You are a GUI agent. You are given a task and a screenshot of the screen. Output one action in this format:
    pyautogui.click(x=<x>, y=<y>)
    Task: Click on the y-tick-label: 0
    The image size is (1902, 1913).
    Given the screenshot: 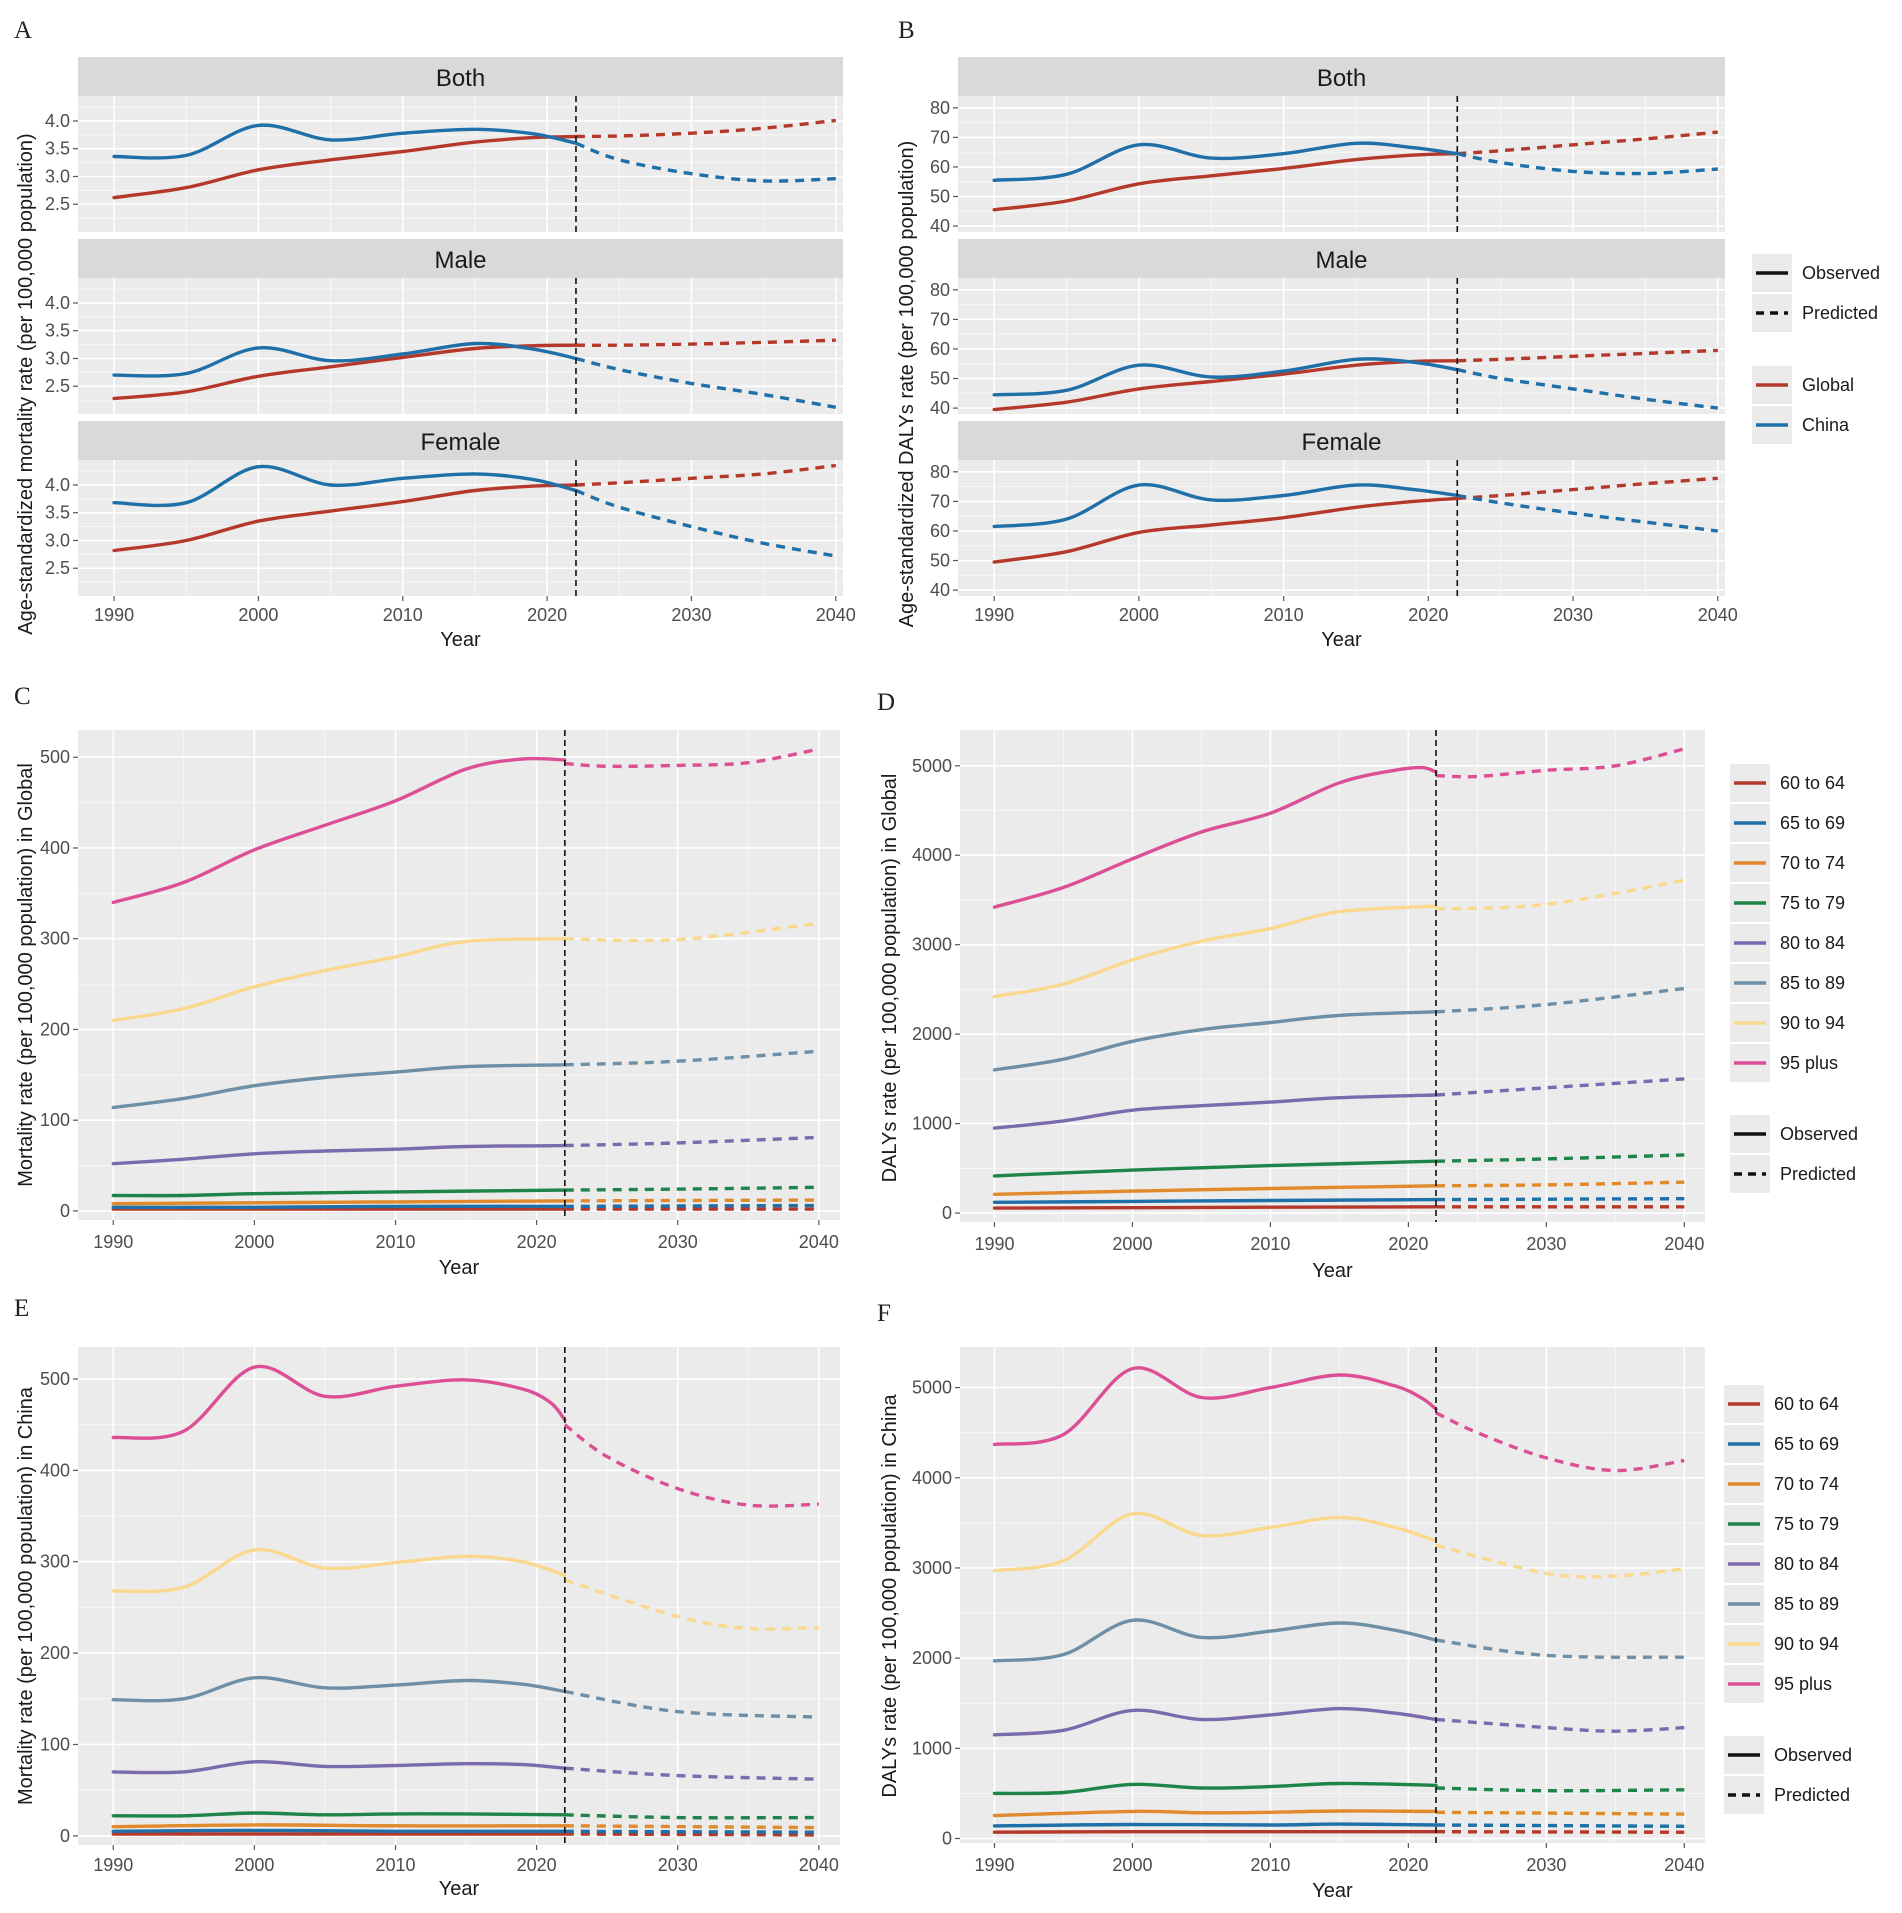 What is the action you would take?
    pyautogui.click(x=947, y=1213)
    